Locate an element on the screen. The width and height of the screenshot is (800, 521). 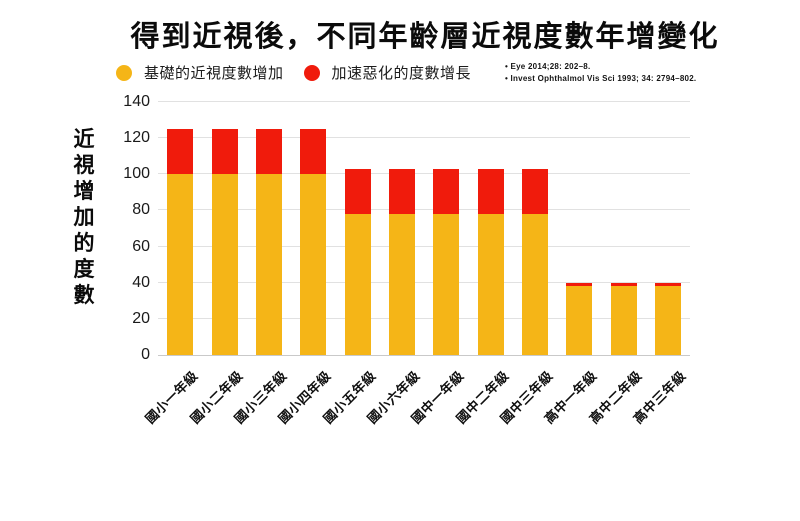
bar-stack-國中一年級 is located at coordinates (446, 261).